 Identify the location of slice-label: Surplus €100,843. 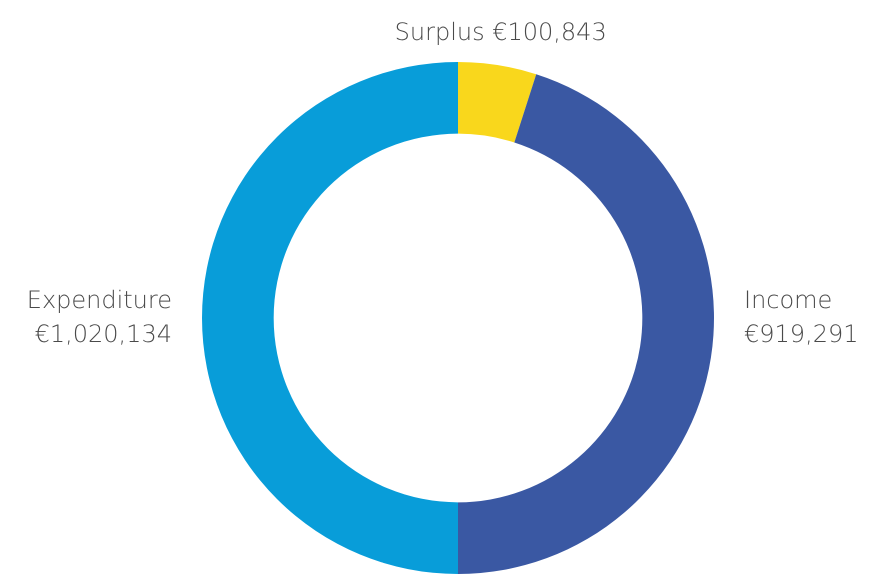
(500, 32).